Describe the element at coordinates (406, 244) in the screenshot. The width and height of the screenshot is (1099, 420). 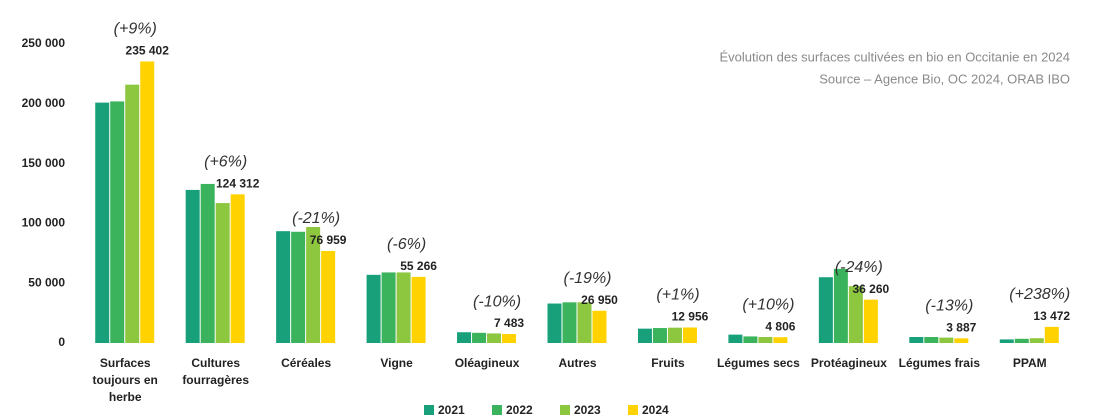
I see `change-label: (-6%)` at that location.